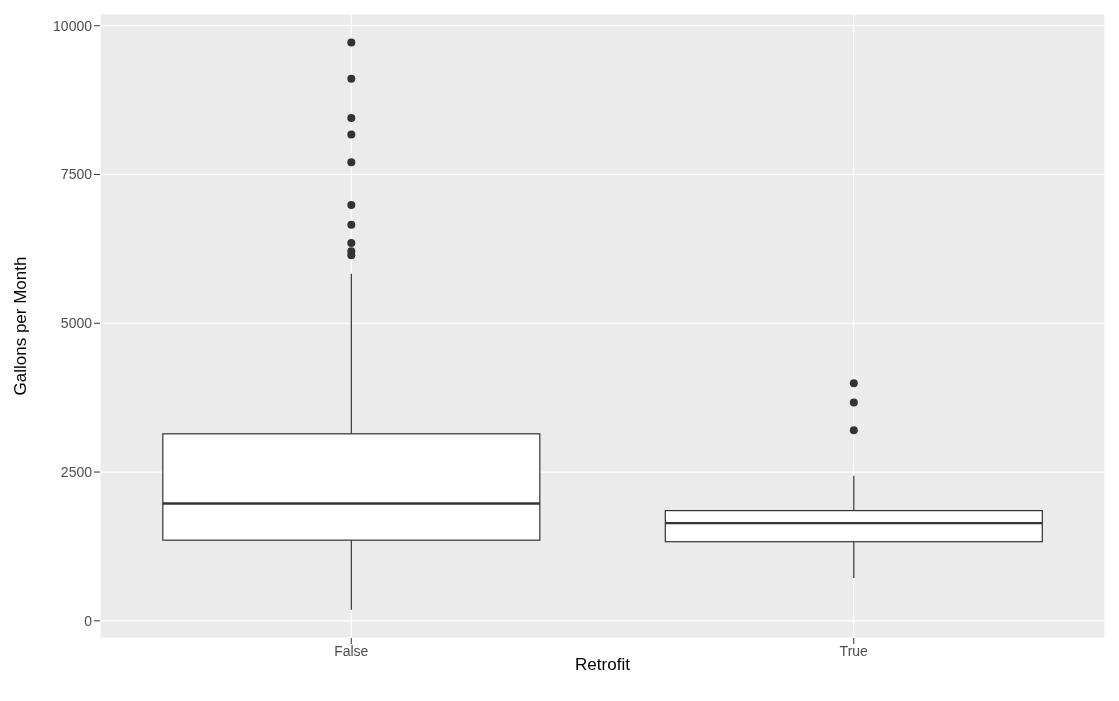 The image size is (1119, 701). What do you see at coordinates (88, 620) in the screenshot?
I see `y-tick-label: 0` at bounding box center [88, 620].